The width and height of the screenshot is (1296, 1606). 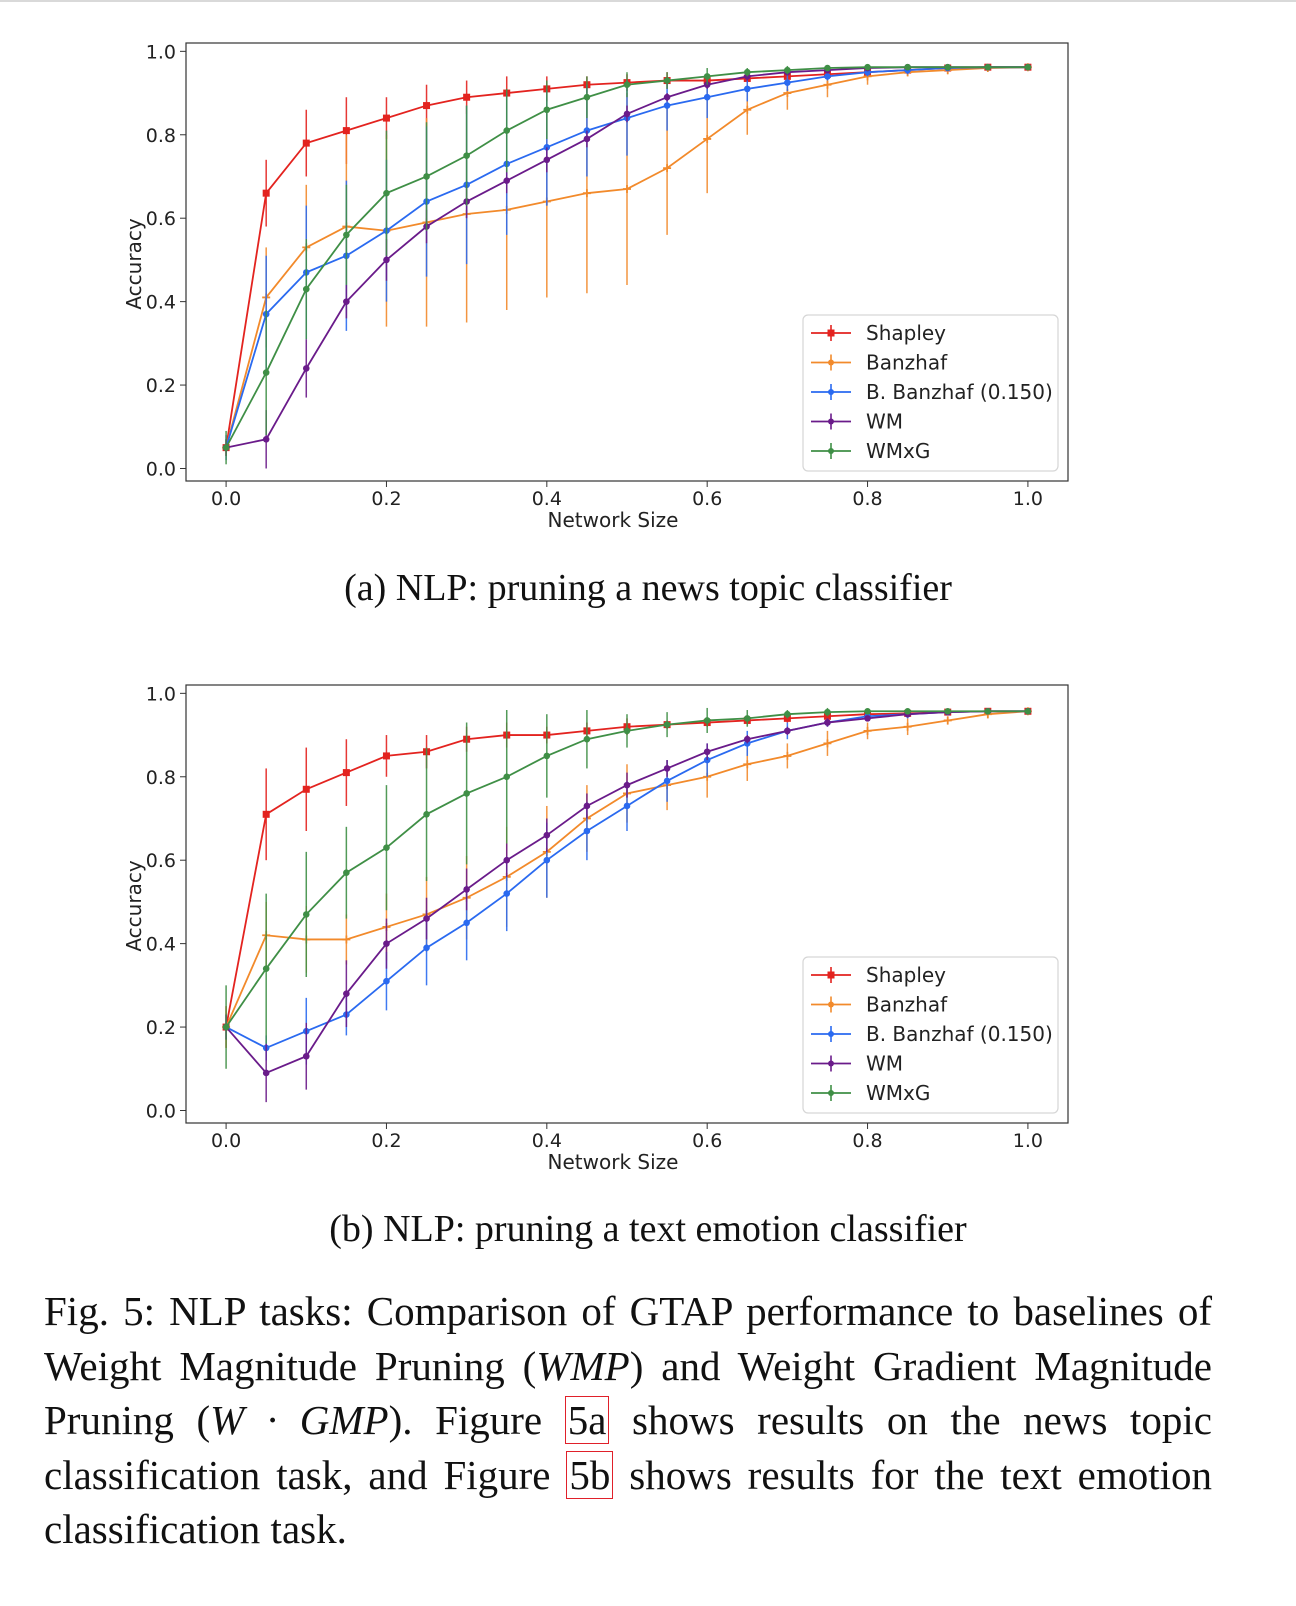 What do you see at coordinates (707, 1141) in the screenshot?
I see `x-tick-label: 0.6` at bounding box center [707, 1141].